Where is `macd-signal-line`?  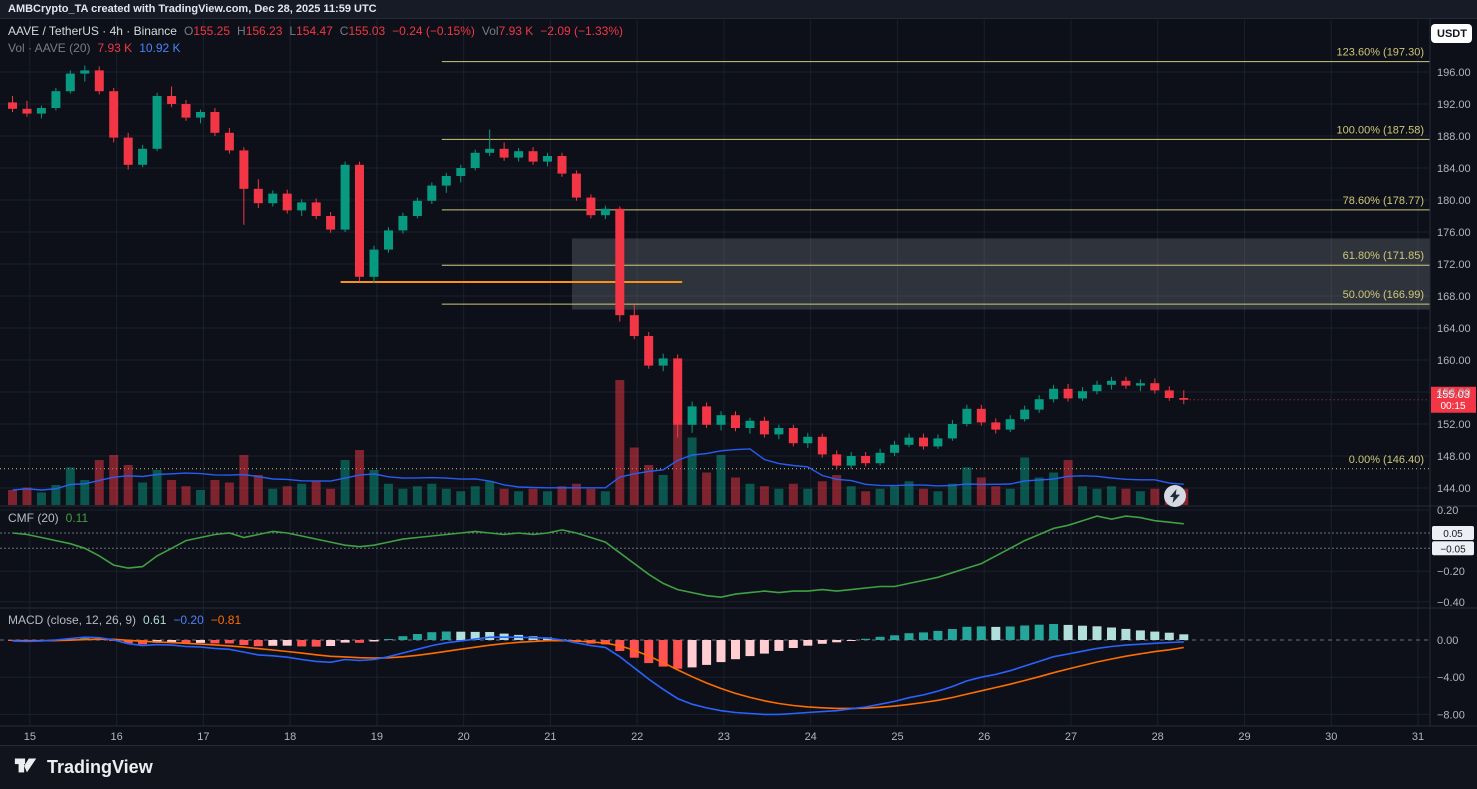
macd-signal-line is located at coordinates (598, 674).